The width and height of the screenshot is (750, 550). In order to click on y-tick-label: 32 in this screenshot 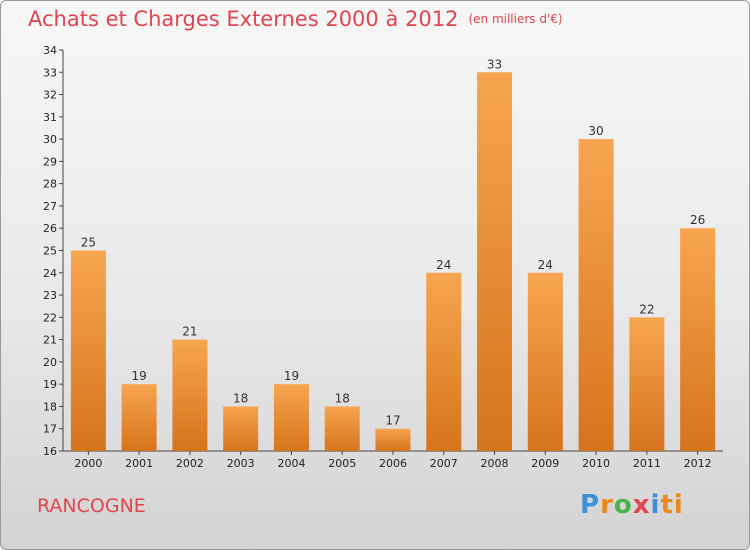, I will do `click(50, 95)`.